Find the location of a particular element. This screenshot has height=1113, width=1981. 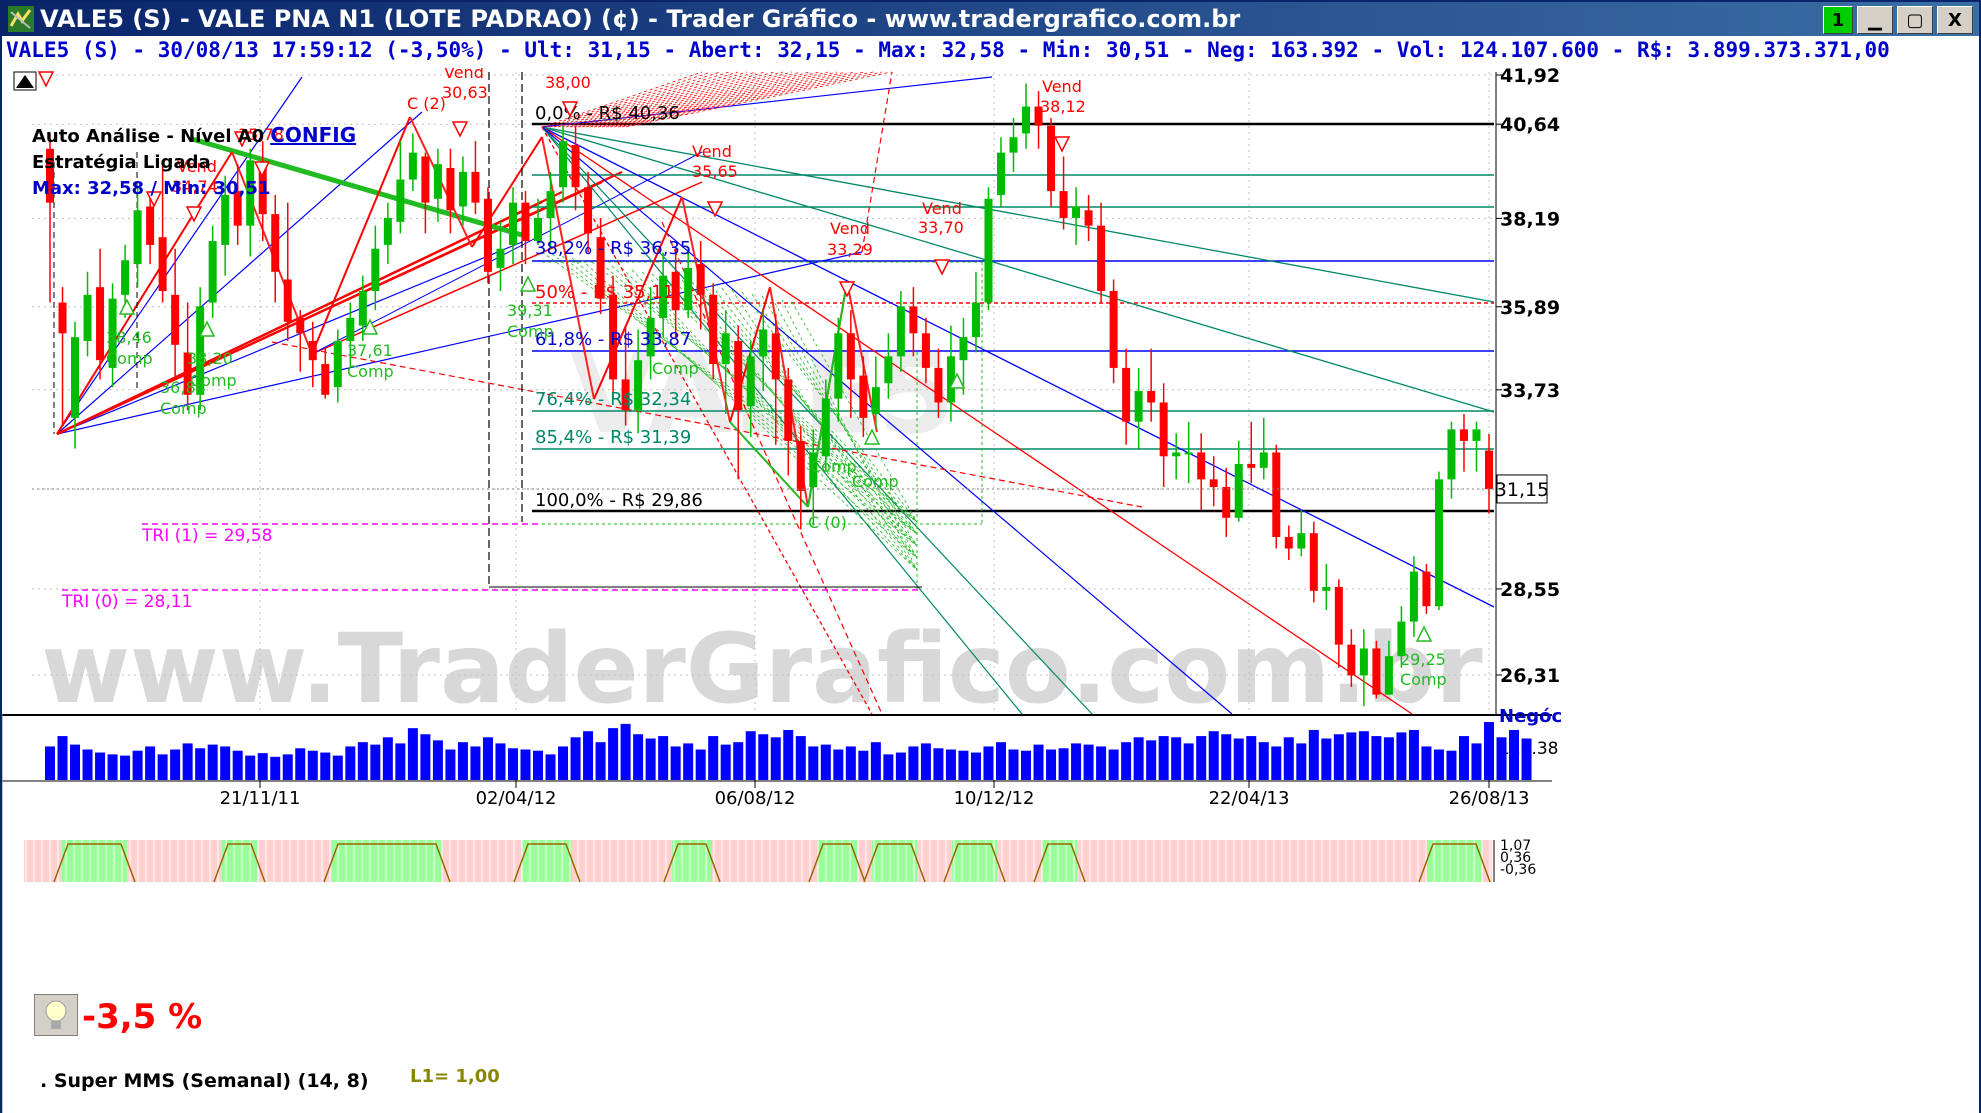

signal-label: 38,00 is located at coordinates (568, 82).